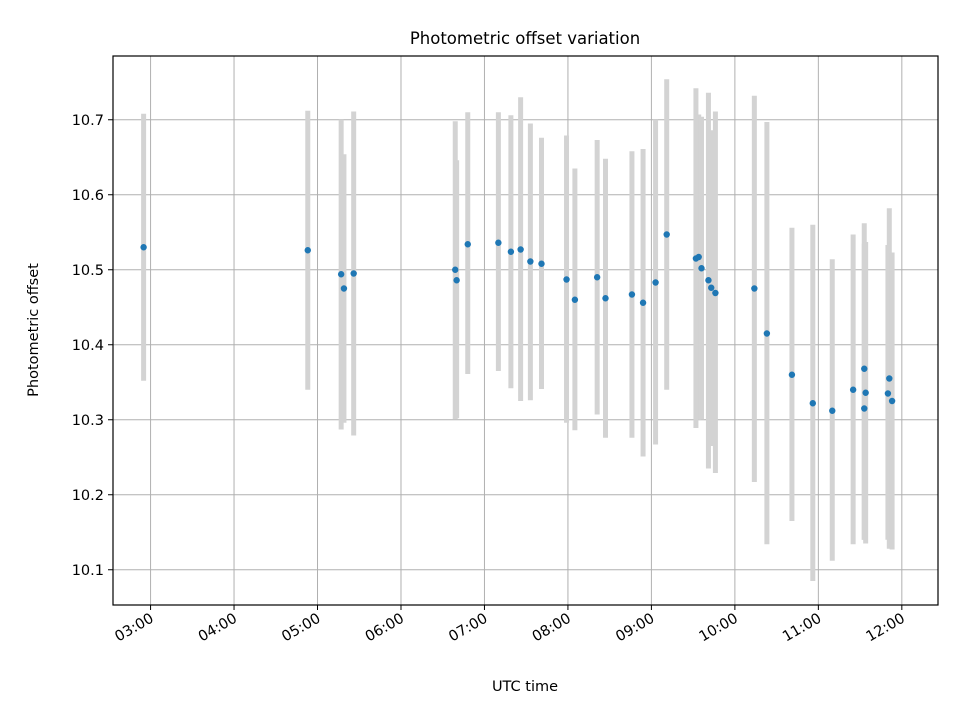  I want to click on y-tick-label: 10.6, so click(88, 196).